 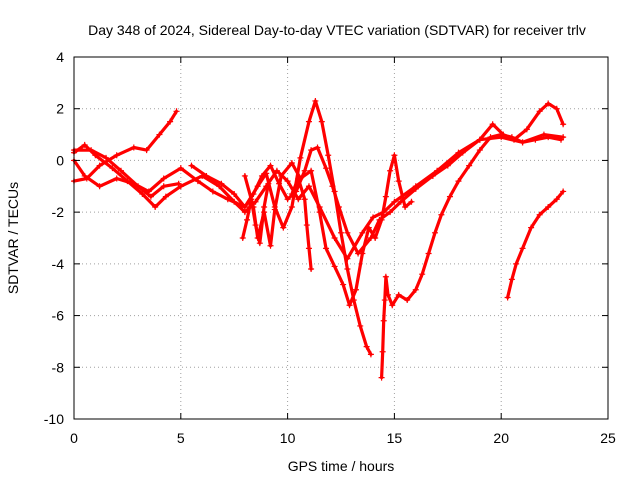 What do you see at coordinates (58, 367) in the screenshot?
I see `y-tick-label: -8` at bounding box center [58, 367].